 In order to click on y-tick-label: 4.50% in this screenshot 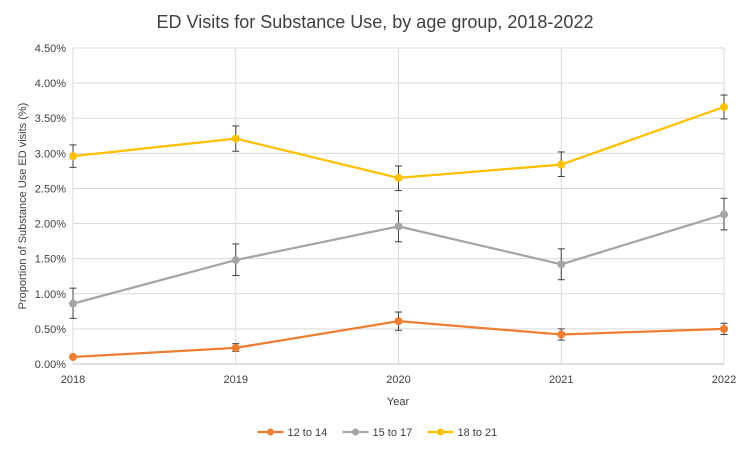, I will do `click(50, 49)`.